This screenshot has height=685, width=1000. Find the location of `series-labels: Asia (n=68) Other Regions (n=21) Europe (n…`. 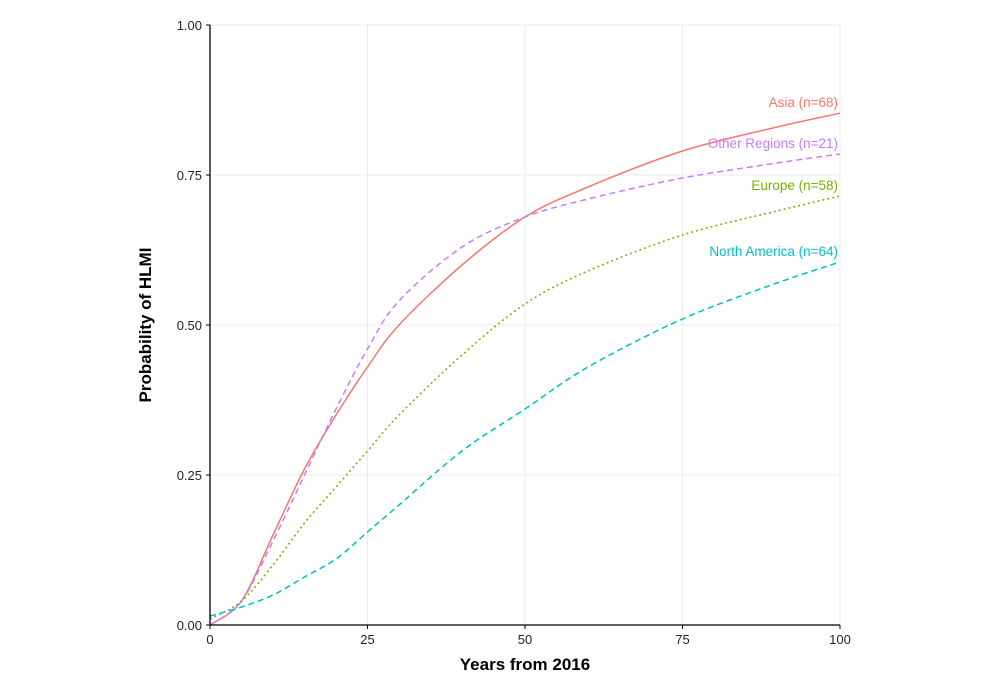

series-labels: Asia (n=68) Other Regions (n=21) Europe (n… is located at coordinates (773, 177).